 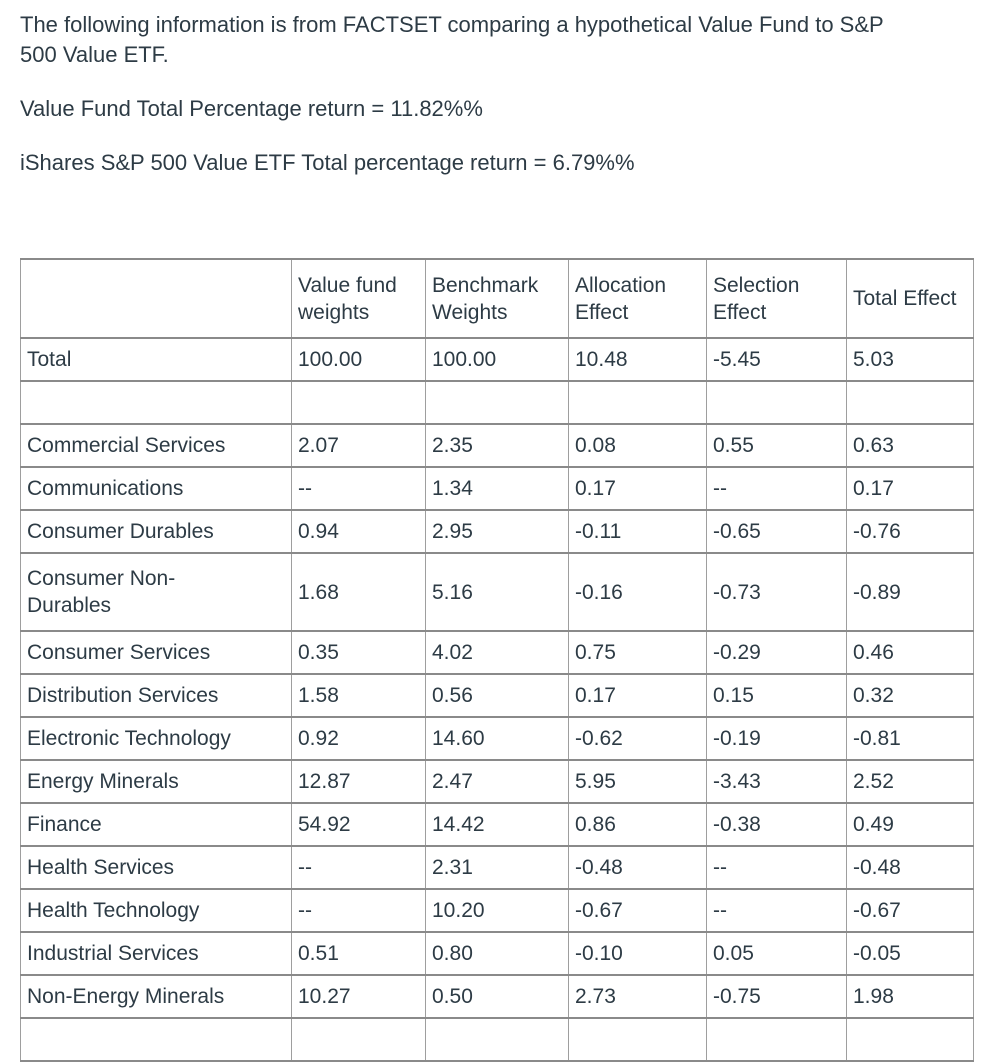 I want to click on value-cell: 0.35, so click(x=358, y=652).